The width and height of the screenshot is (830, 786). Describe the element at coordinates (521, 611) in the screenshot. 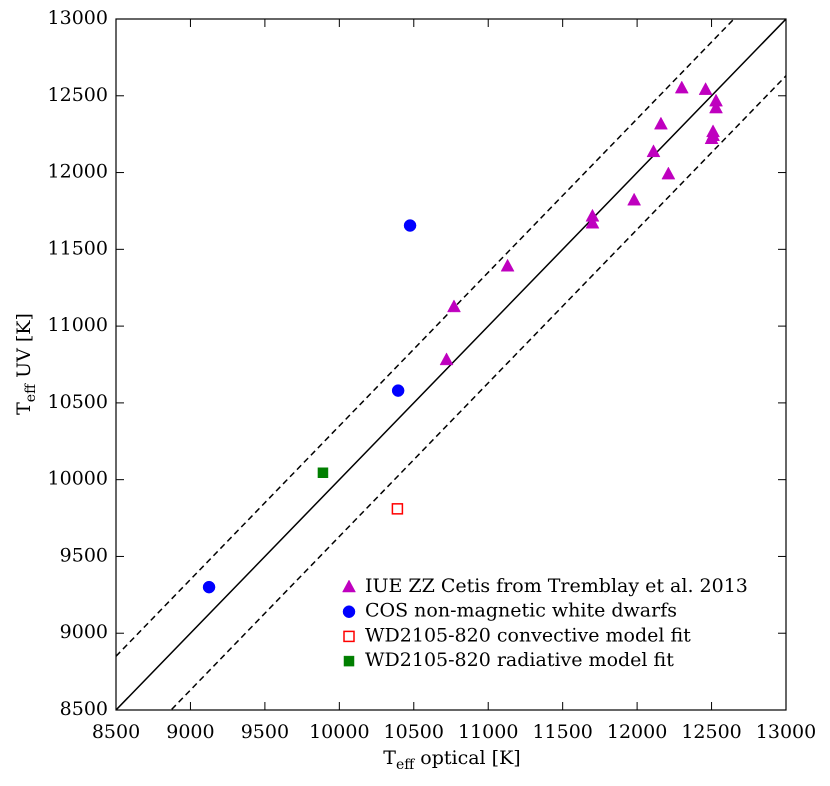

I see `legend-label: COS non-magnetic white dwarfs` at that location.